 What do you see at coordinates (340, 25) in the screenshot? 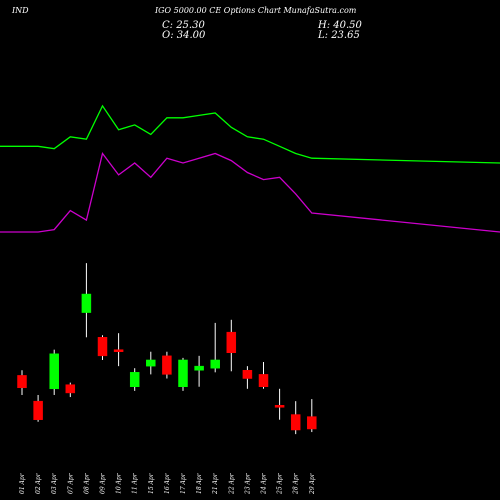
I see `high-value: H: 40.50` at bounding box center [340, 25].